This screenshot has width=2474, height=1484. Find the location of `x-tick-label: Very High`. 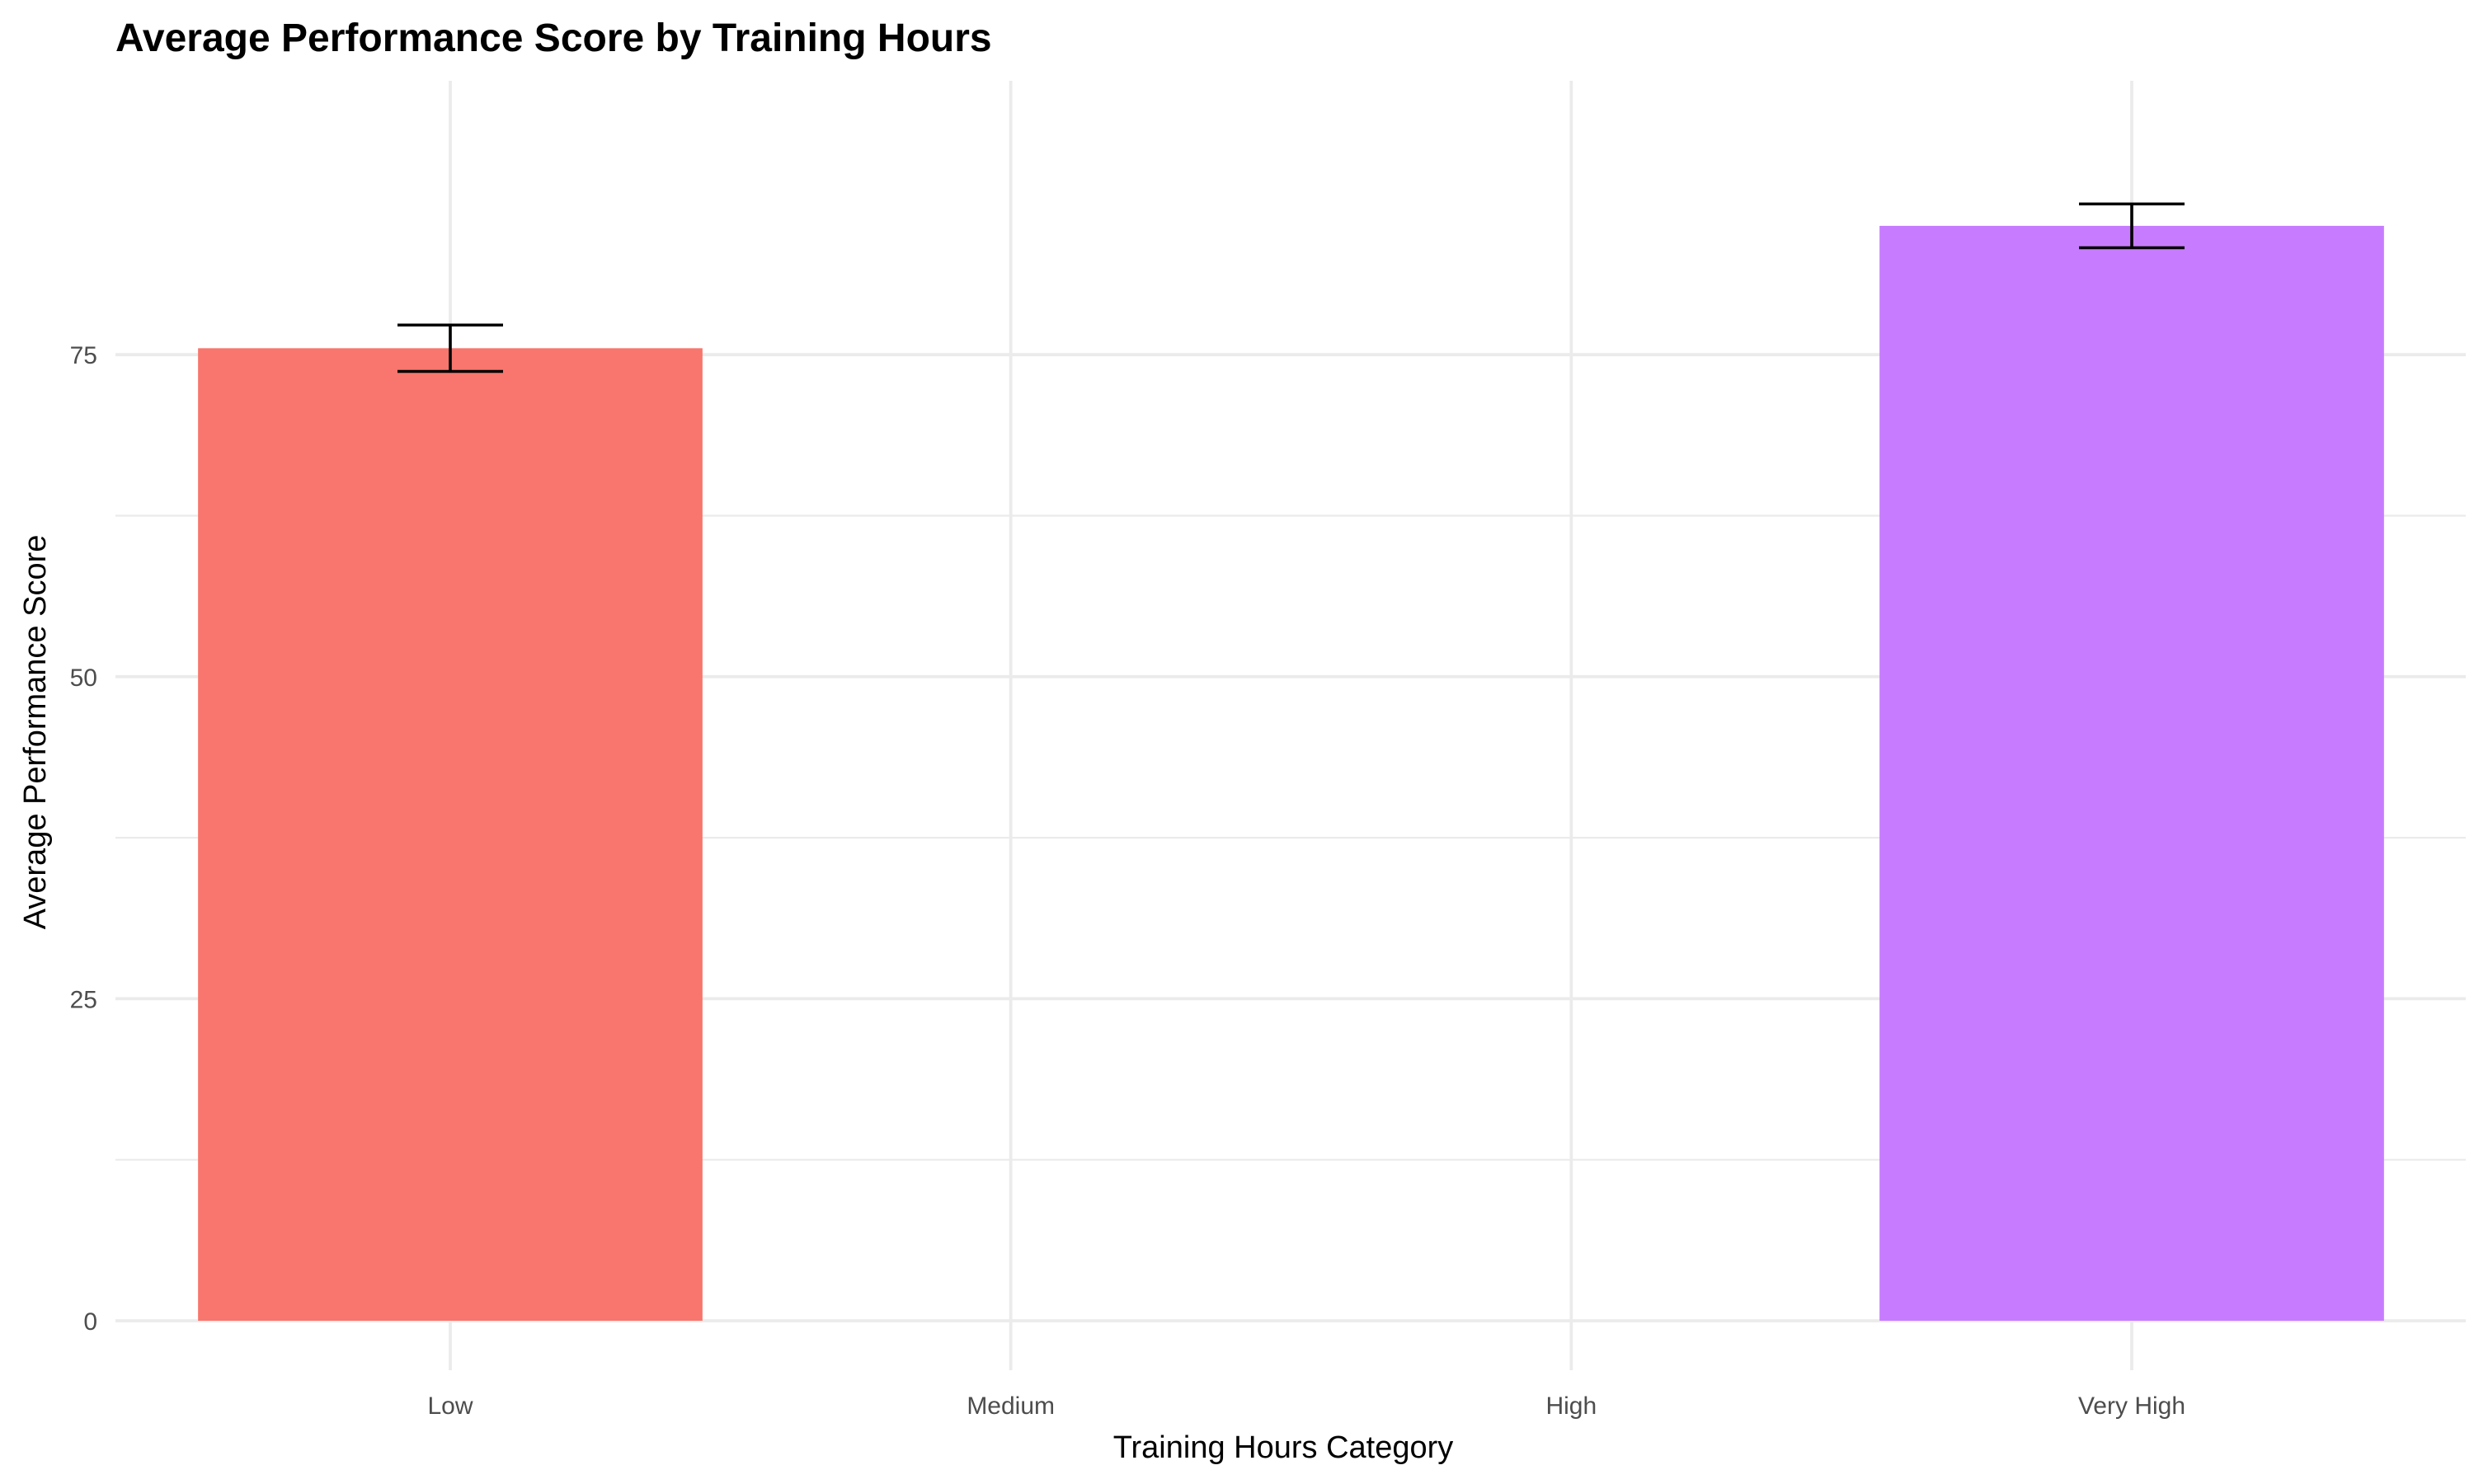

x-tick-label: Very High is located at coordinates (2131, 1406).